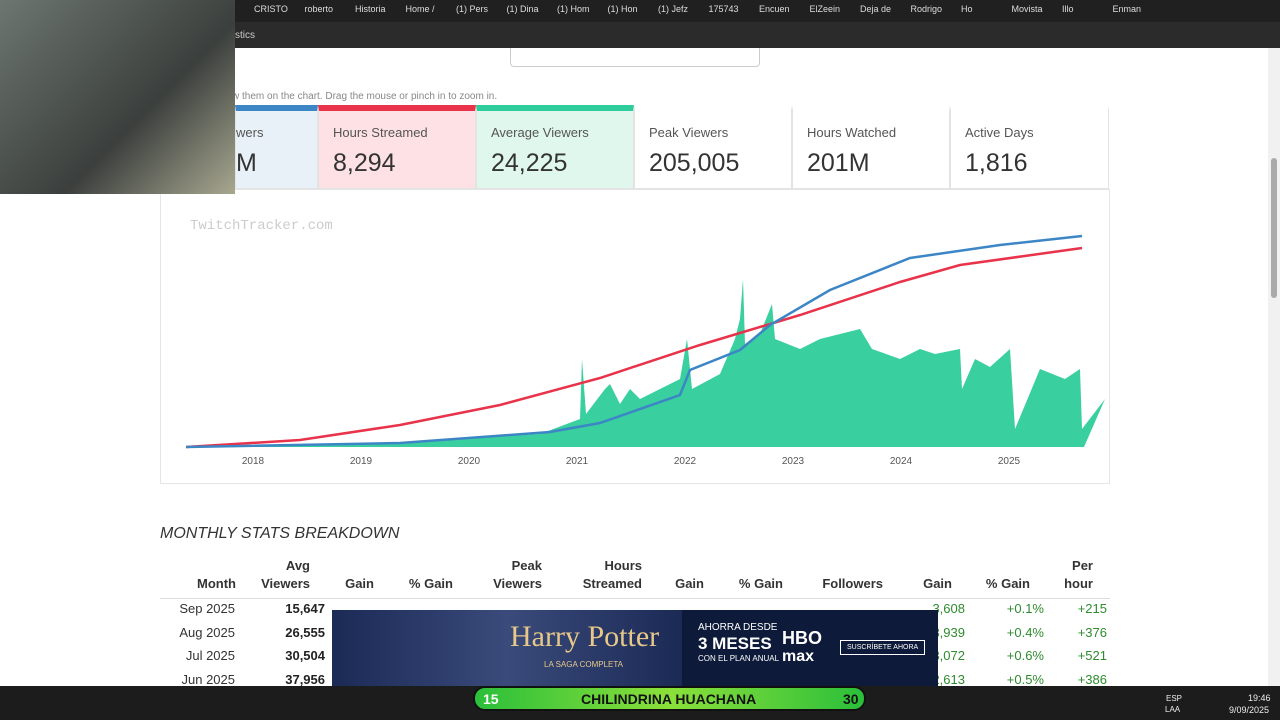 The width and height of the screenshot is (1280, 720). What do you see at coordinates (635, 598) in the screenshot?
I see `table-header-bg` at bounding box center [635, 598].